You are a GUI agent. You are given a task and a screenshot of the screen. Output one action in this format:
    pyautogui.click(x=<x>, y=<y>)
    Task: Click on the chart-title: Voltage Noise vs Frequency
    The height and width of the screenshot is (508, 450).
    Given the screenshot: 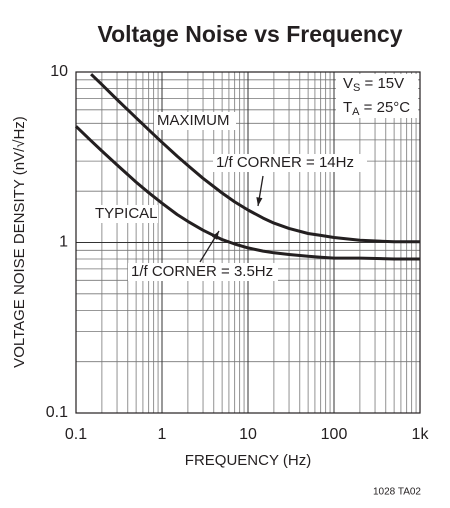 What is the action you would take?
    pyautogui.click(x=249, y=34)
    